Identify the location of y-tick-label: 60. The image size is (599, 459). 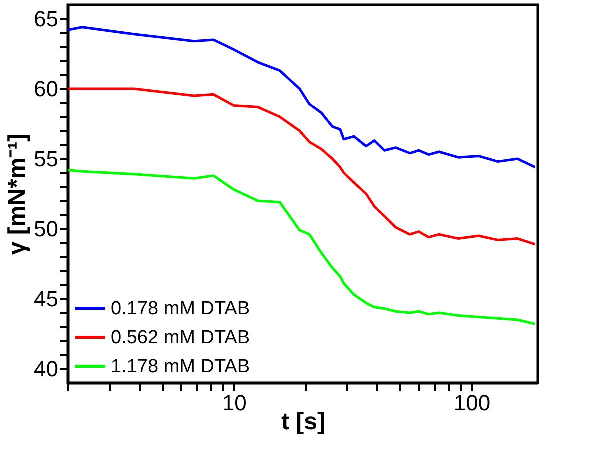
(46, 89).